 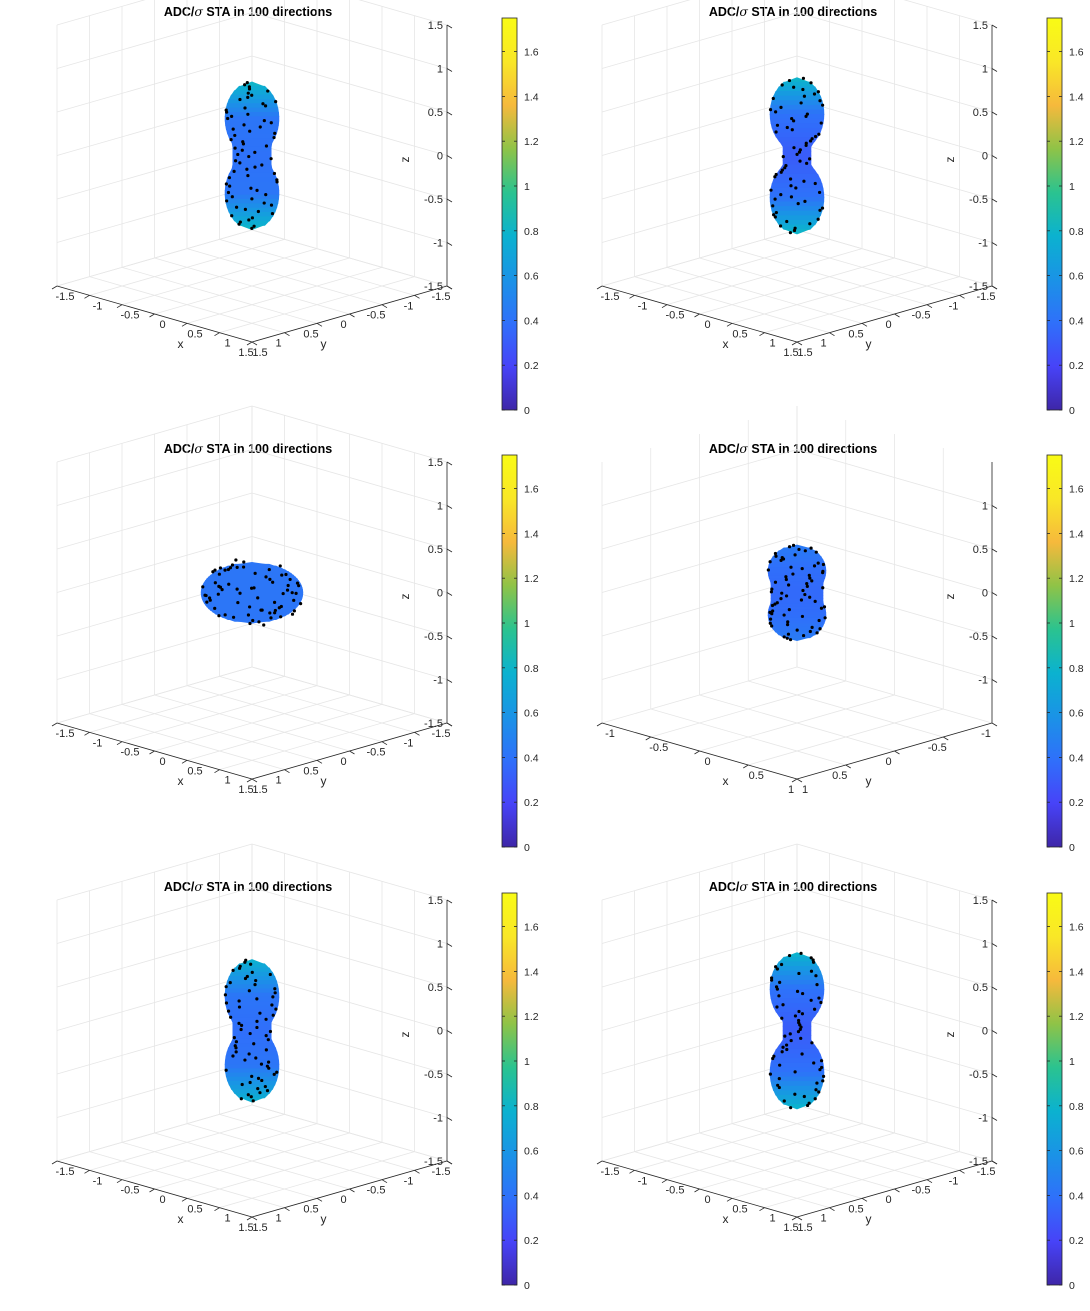 I want to click on z-tick-label: -0.5, so click(x=433, y=1075).